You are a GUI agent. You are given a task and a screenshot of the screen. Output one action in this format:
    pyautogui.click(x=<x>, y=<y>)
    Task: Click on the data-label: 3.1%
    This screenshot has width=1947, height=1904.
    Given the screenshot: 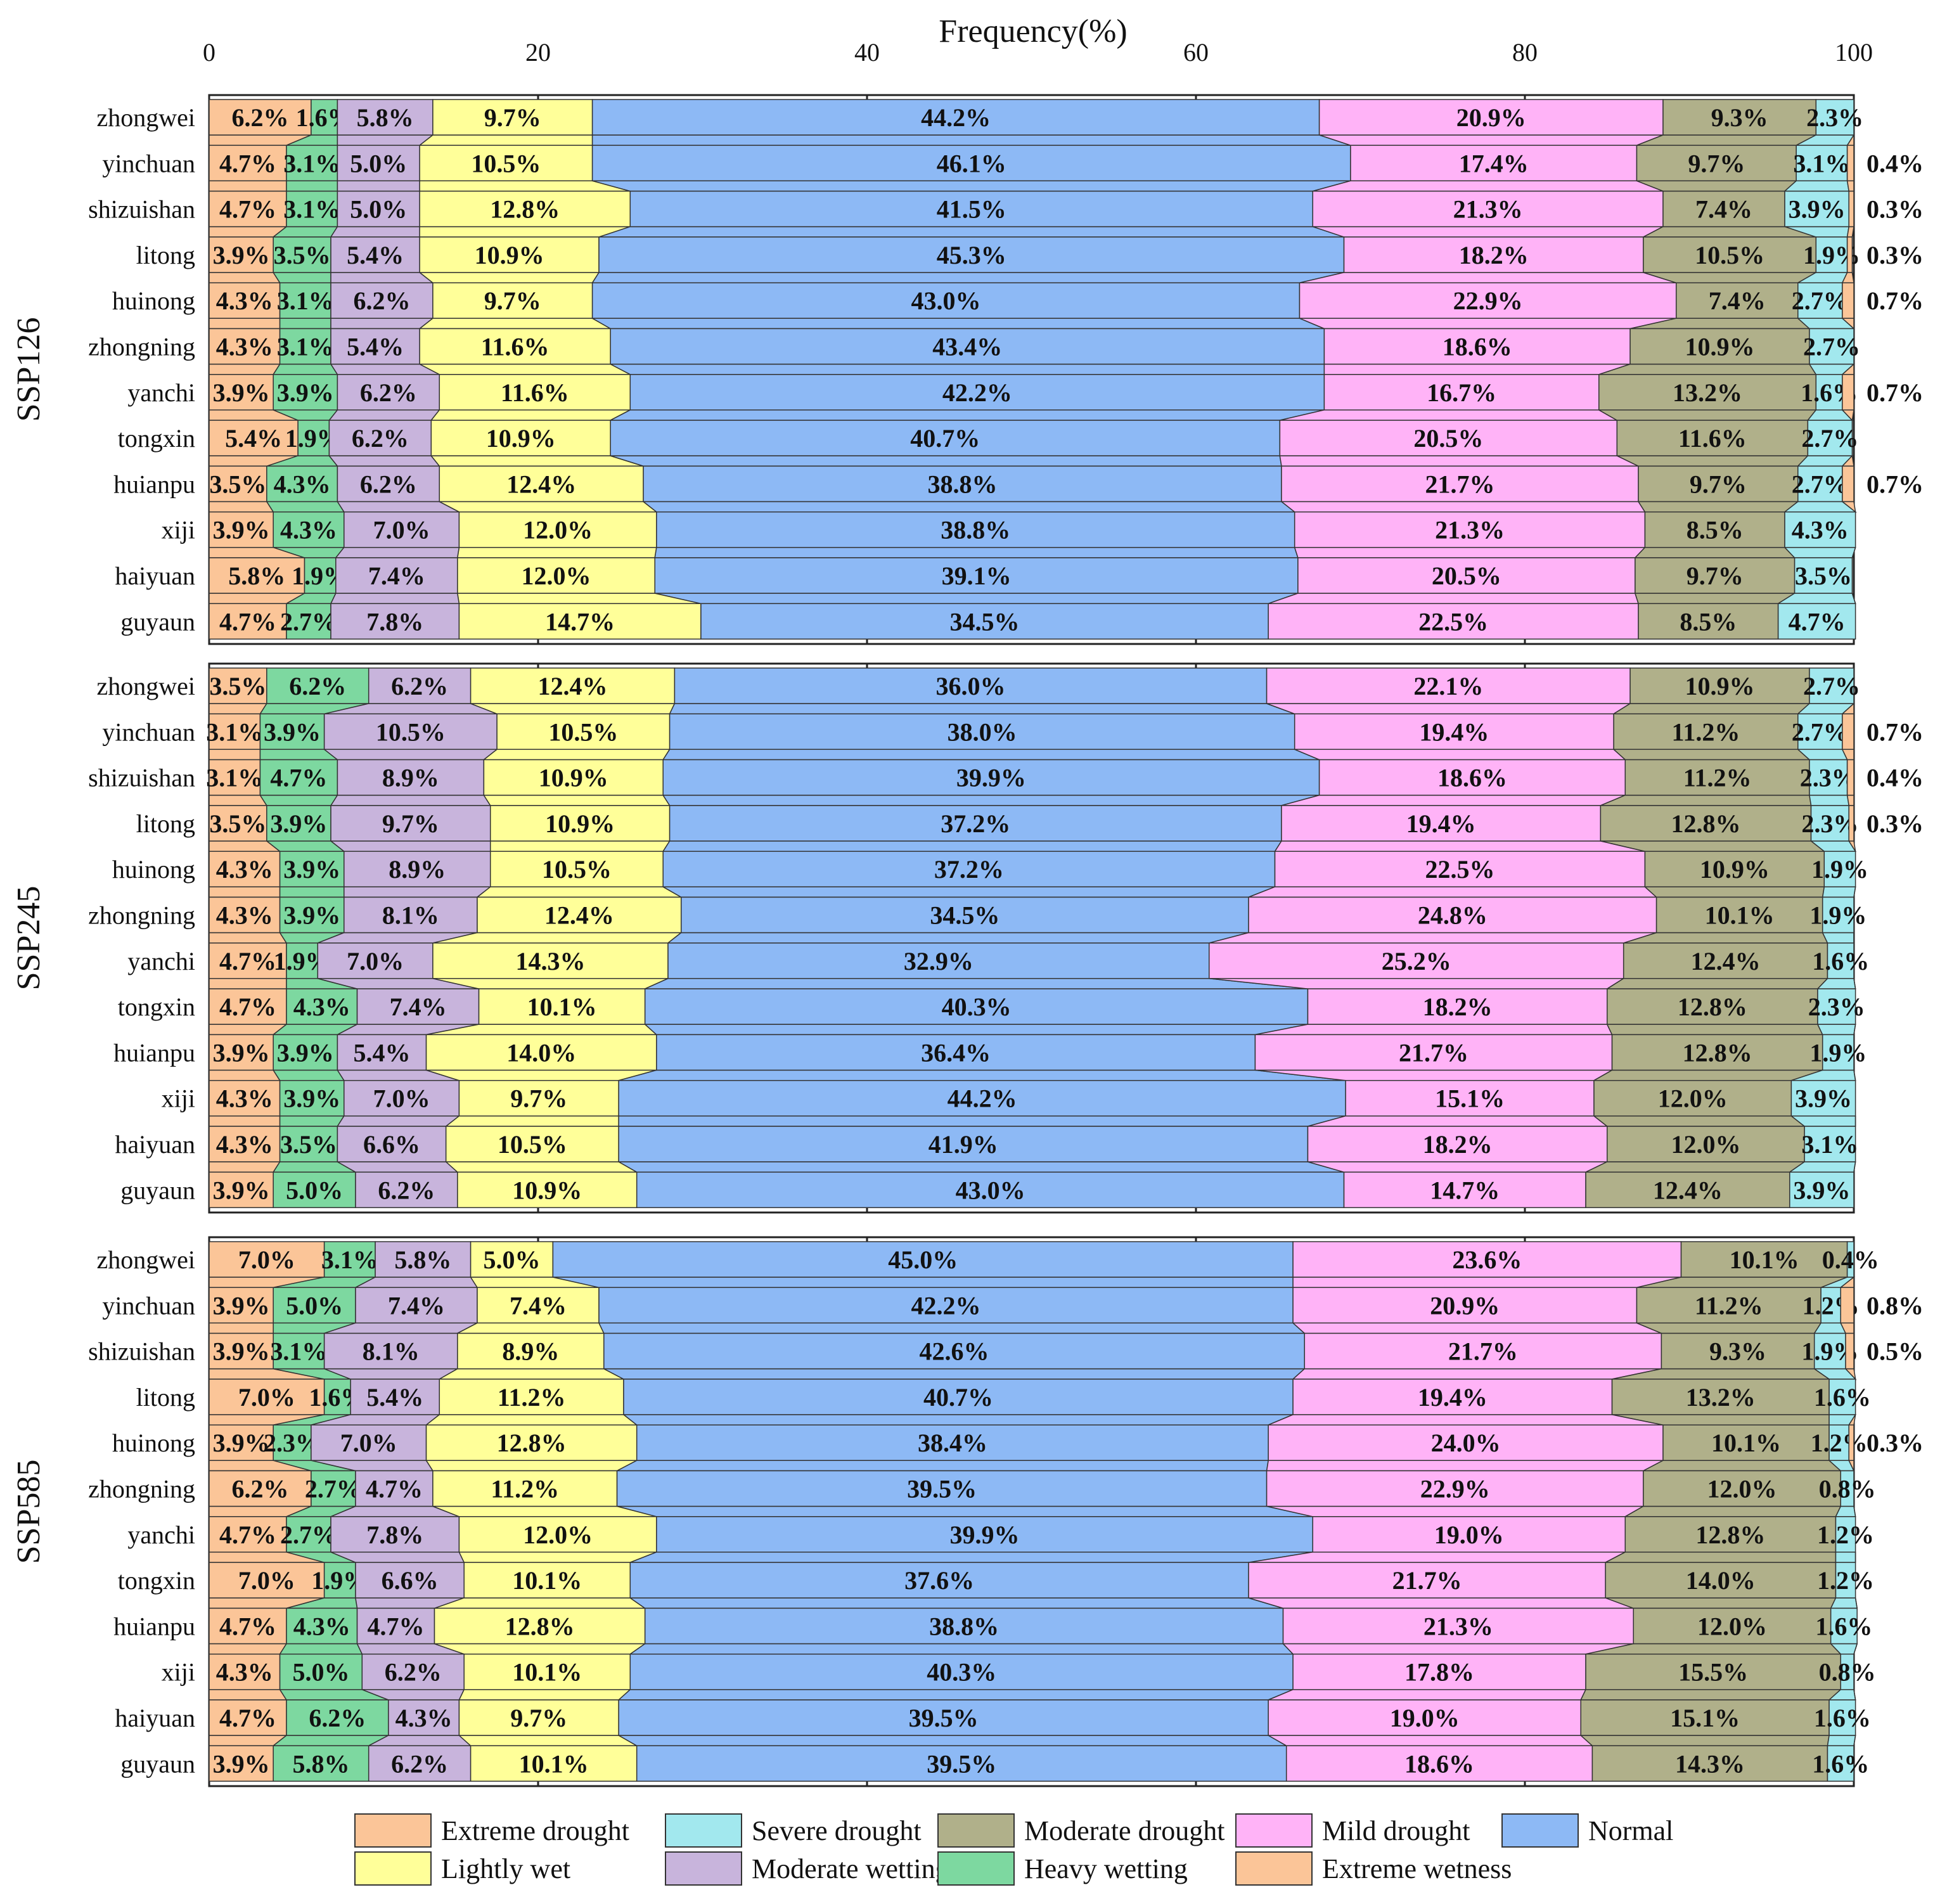 What is the action you would take?
    pyautogui.click(x=234, y=731)
    